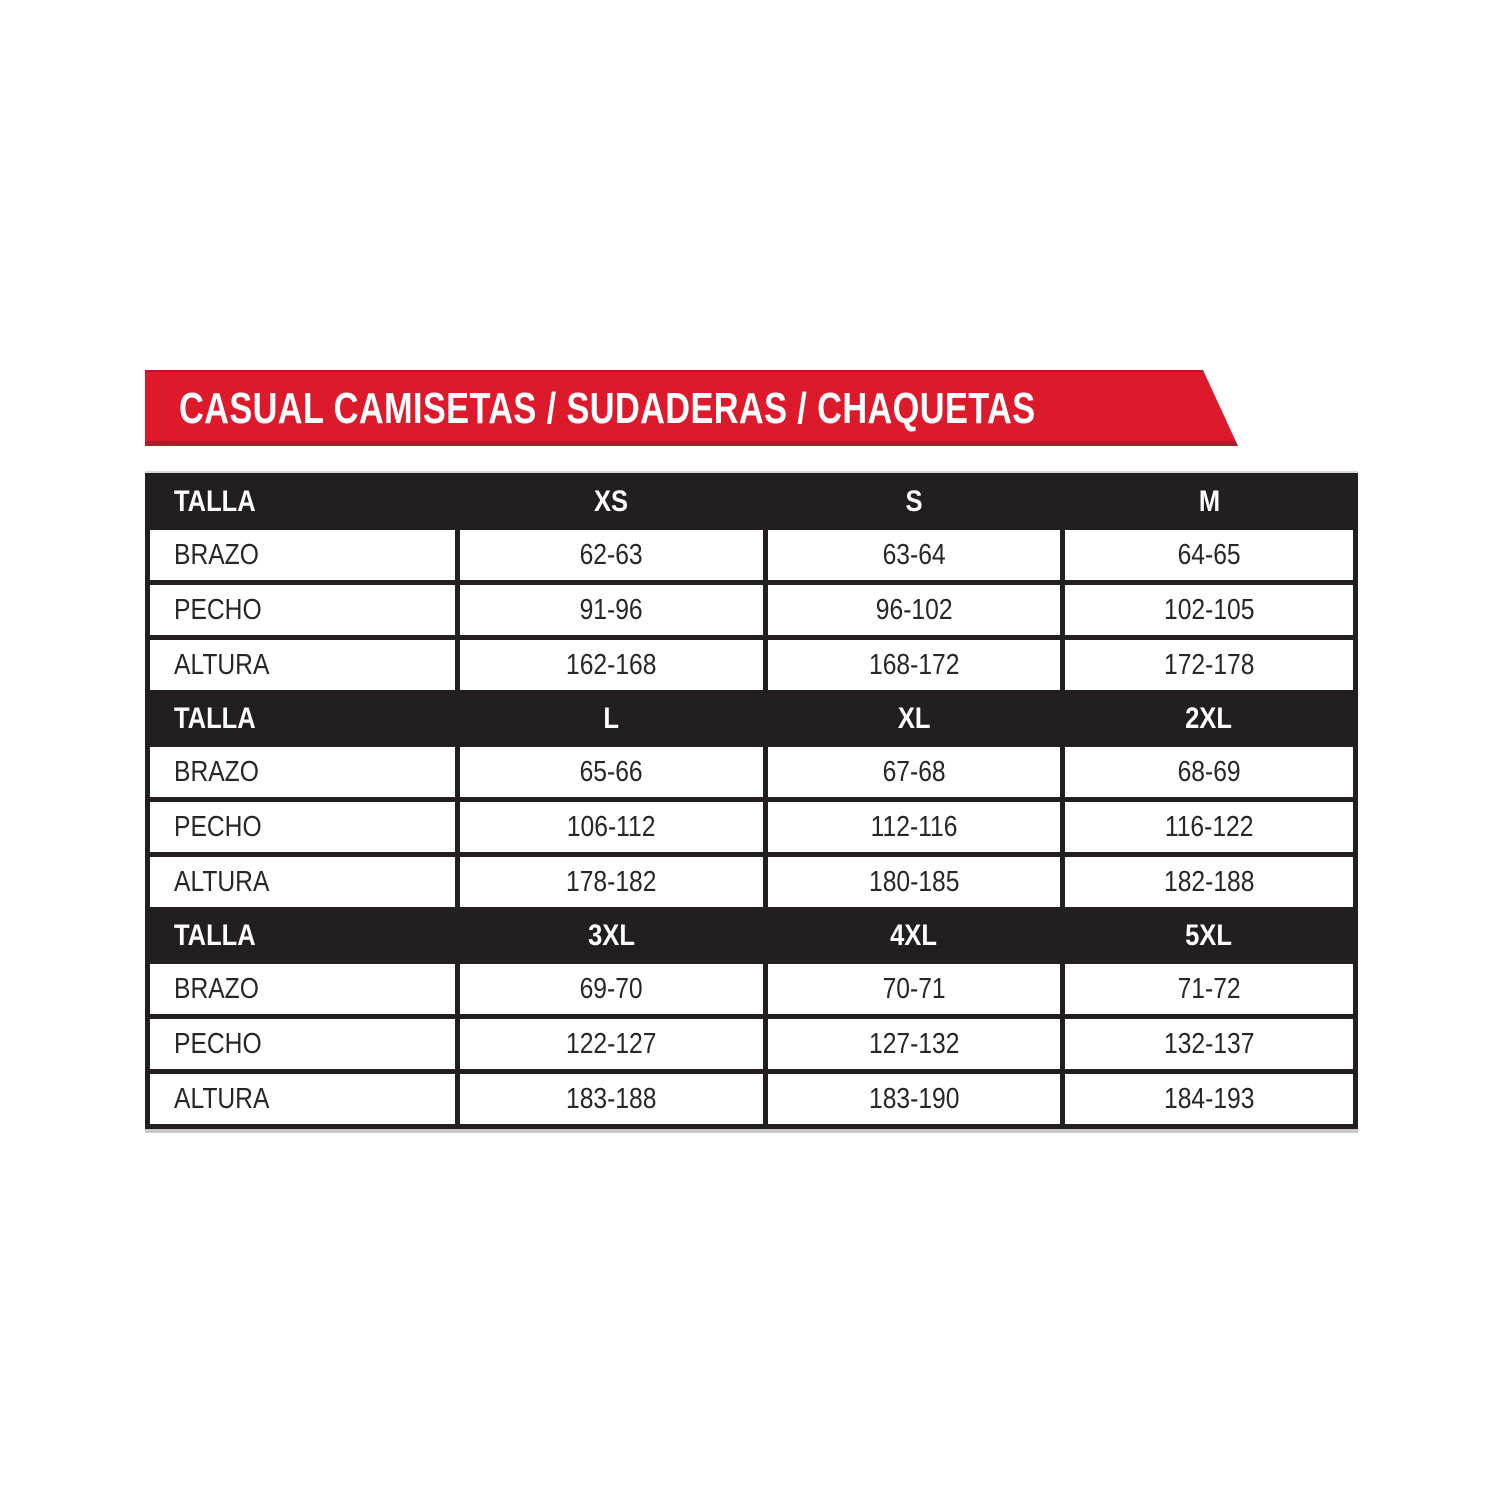 The width and height of the screenshot is (1500, 1500). Describe the element at coordinates (1209, 718) in the screenshot. I see `size-header-cell: 2XL` at that location.